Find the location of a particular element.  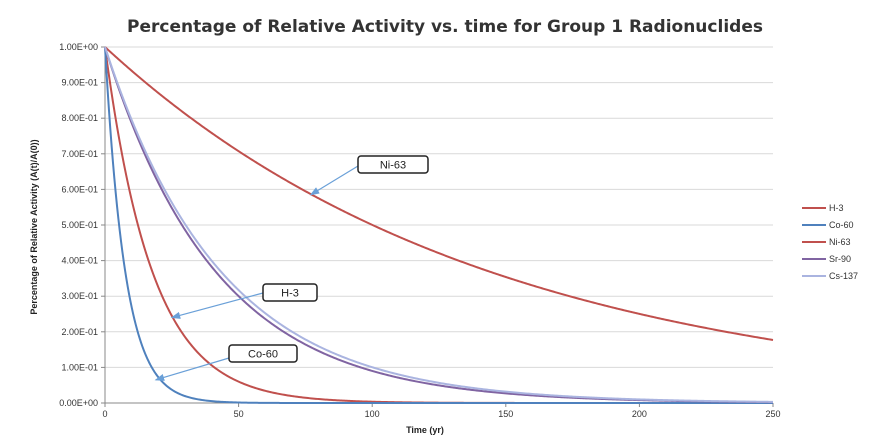

x-tick-label: 150 is located at coordinates (505, 414).